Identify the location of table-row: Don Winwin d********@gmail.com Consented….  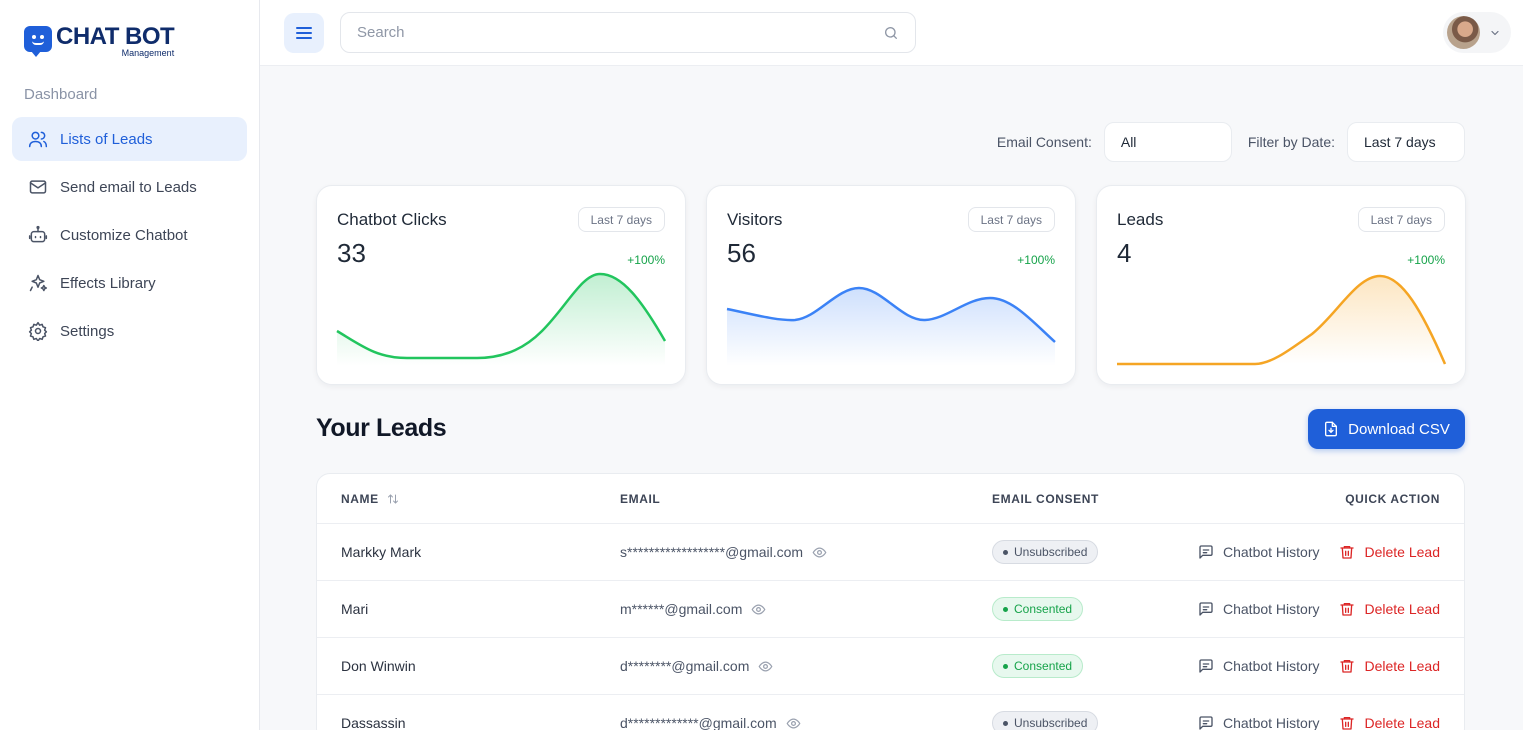
(890, 666).